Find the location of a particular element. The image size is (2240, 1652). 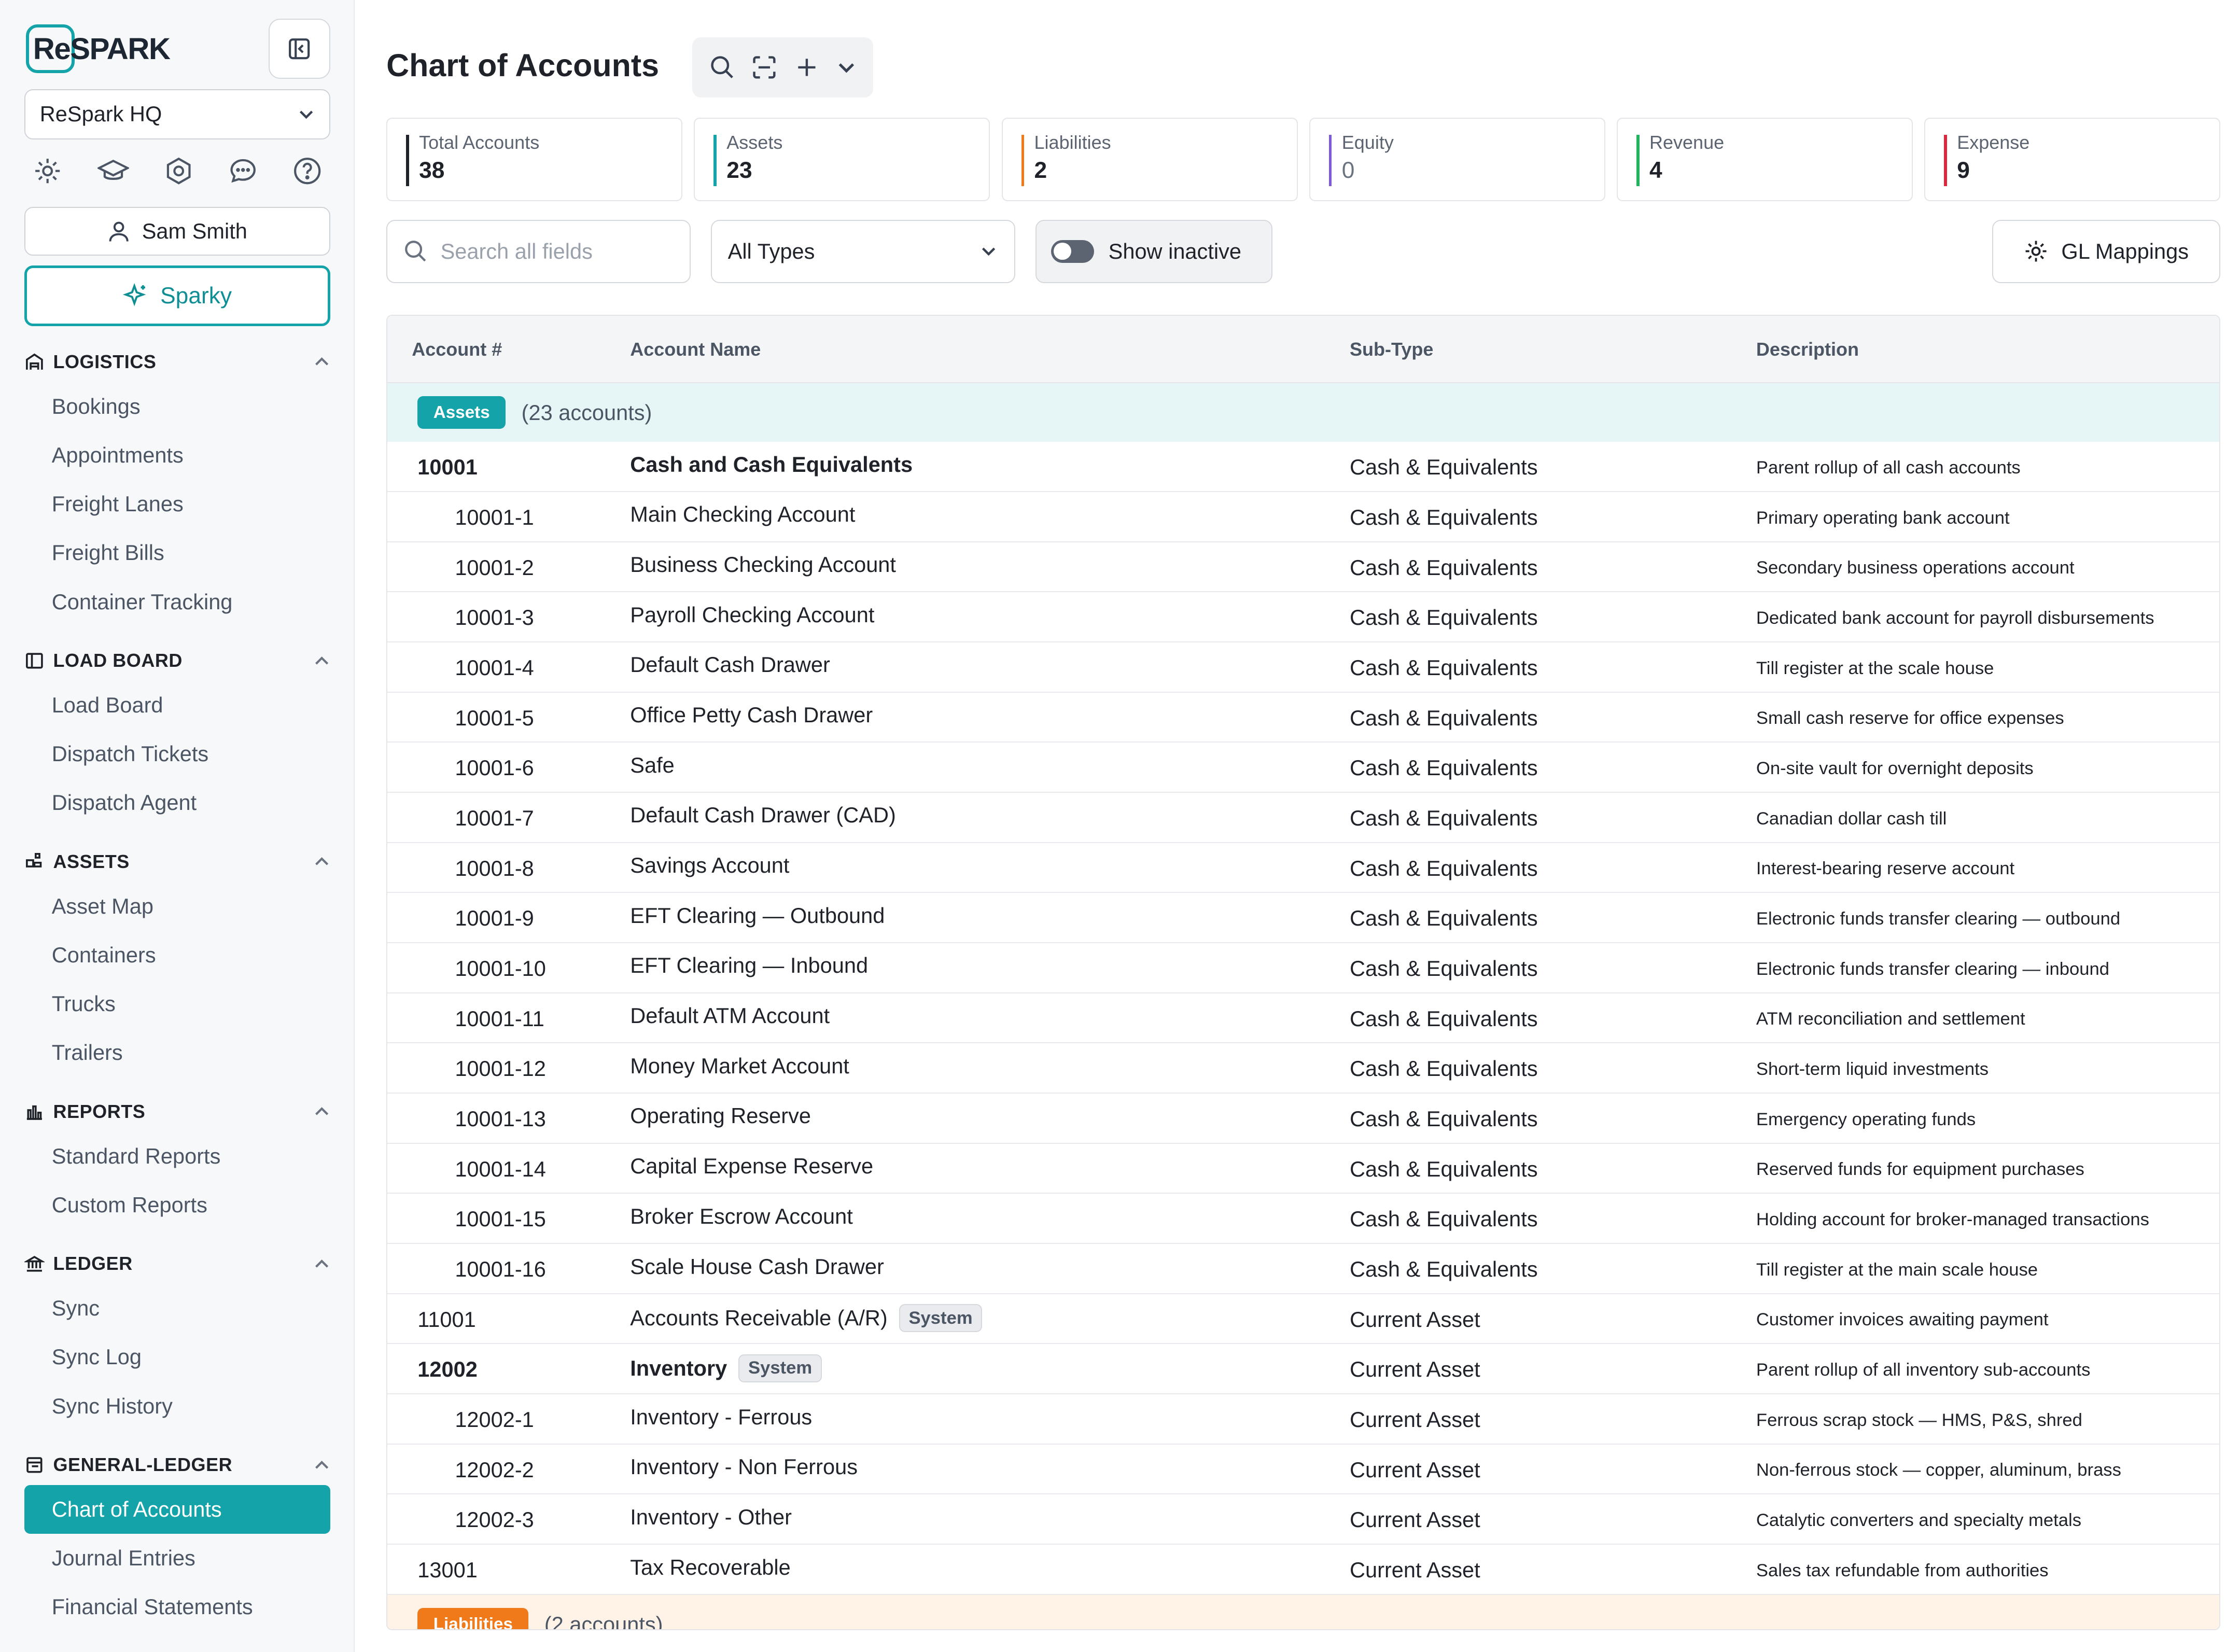

account-number: 10001-13 is located at coordinates (500, 1119).